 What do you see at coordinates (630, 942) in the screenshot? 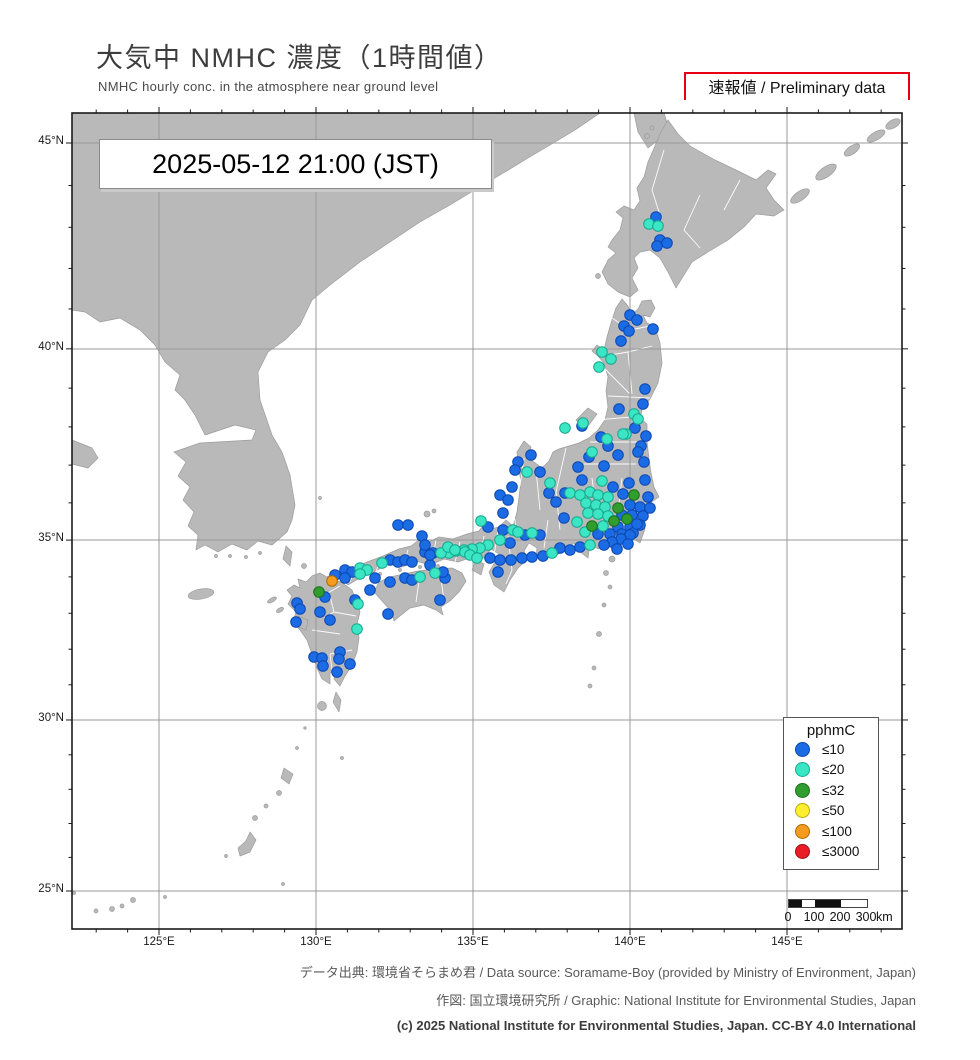
I see `lon-tick-label: 140°E` at bounding box center [630, 942].